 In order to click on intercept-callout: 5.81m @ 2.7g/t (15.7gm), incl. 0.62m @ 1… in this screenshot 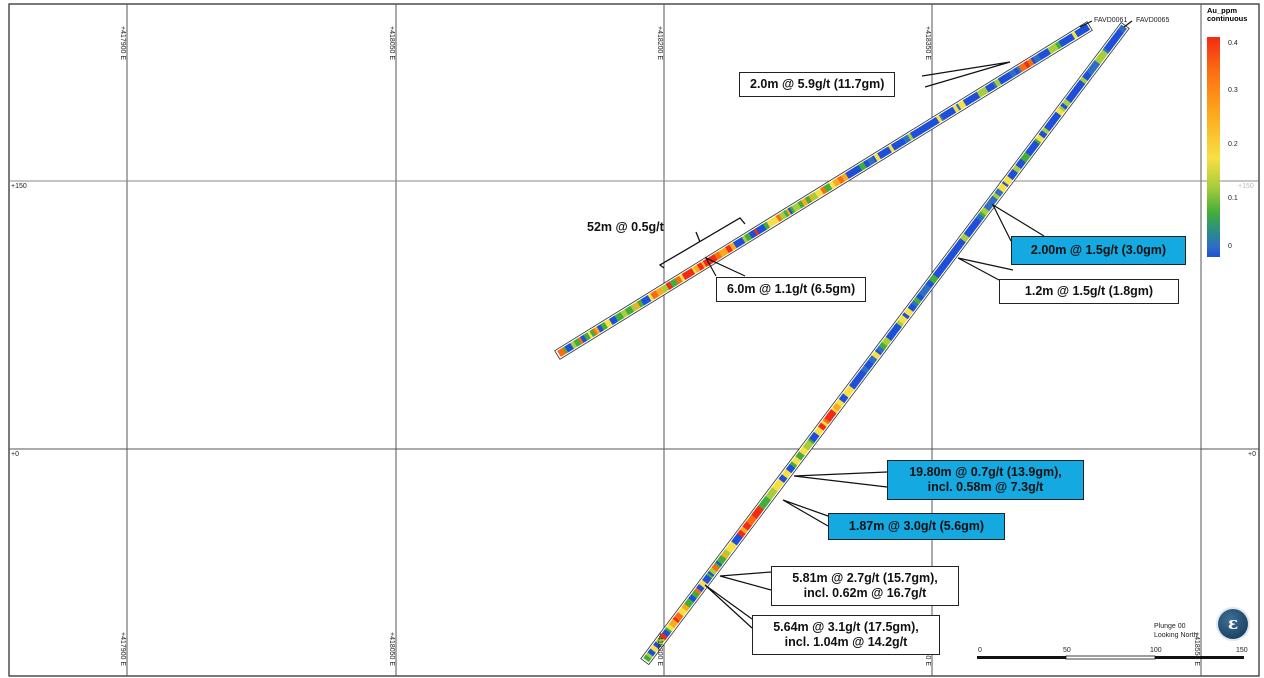, I will do `click(865, 586)`.